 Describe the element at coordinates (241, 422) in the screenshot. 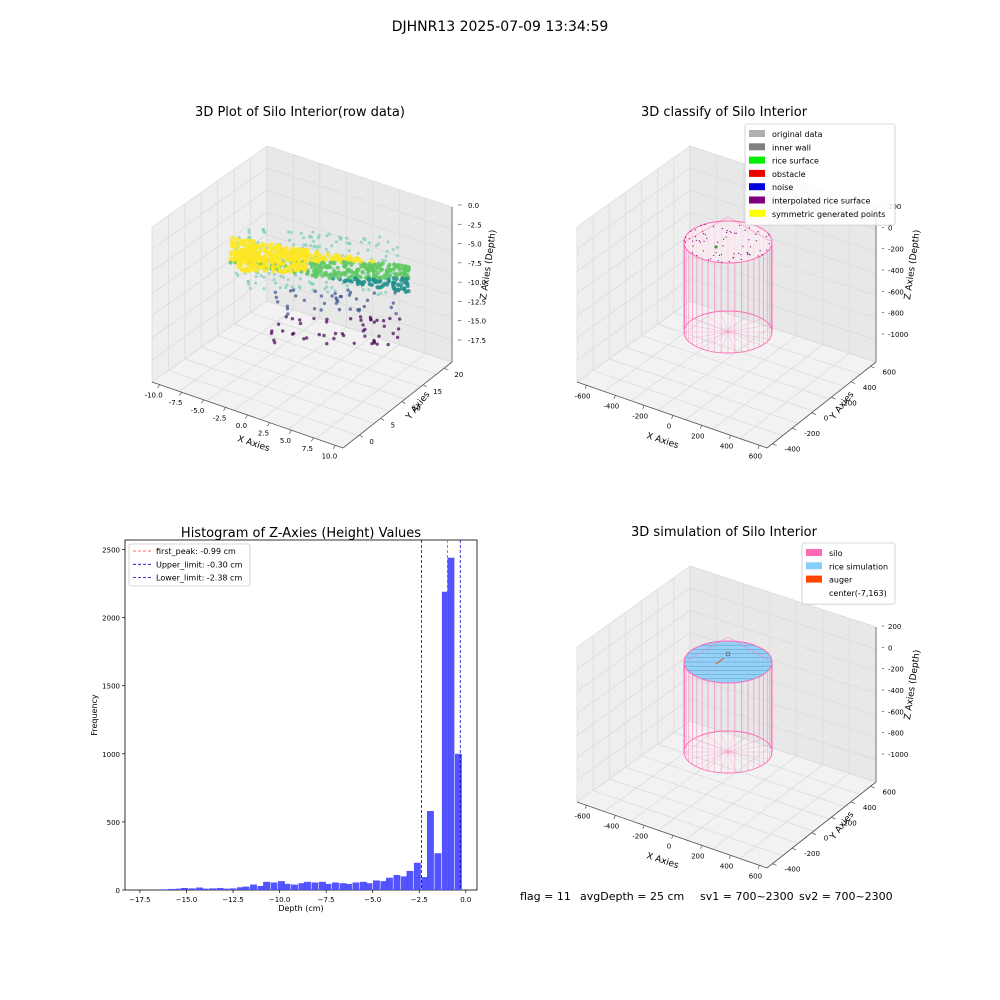

I see `raw-data-x-ticks: -10.0 -7.5 -5.0 -2.5 0.0 2.5 5.0 7.5 10.0` at that location.